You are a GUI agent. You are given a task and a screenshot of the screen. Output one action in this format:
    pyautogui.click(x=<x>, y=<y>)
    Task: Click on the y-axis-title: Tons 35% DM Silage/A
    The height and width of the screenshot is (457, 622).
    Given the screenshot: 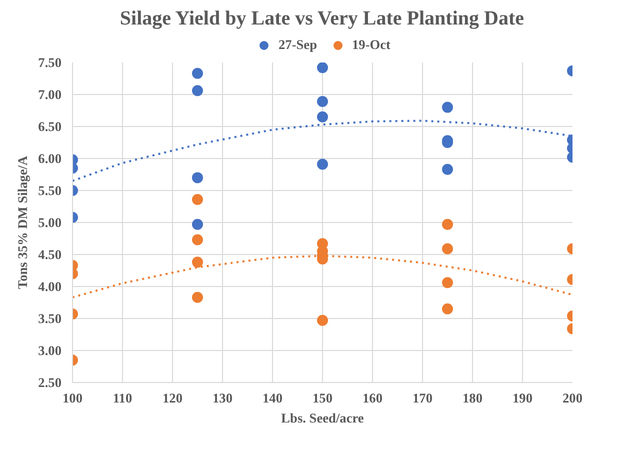 What is the action you would take?
    pyautogui.click(x=22, y=223)
    